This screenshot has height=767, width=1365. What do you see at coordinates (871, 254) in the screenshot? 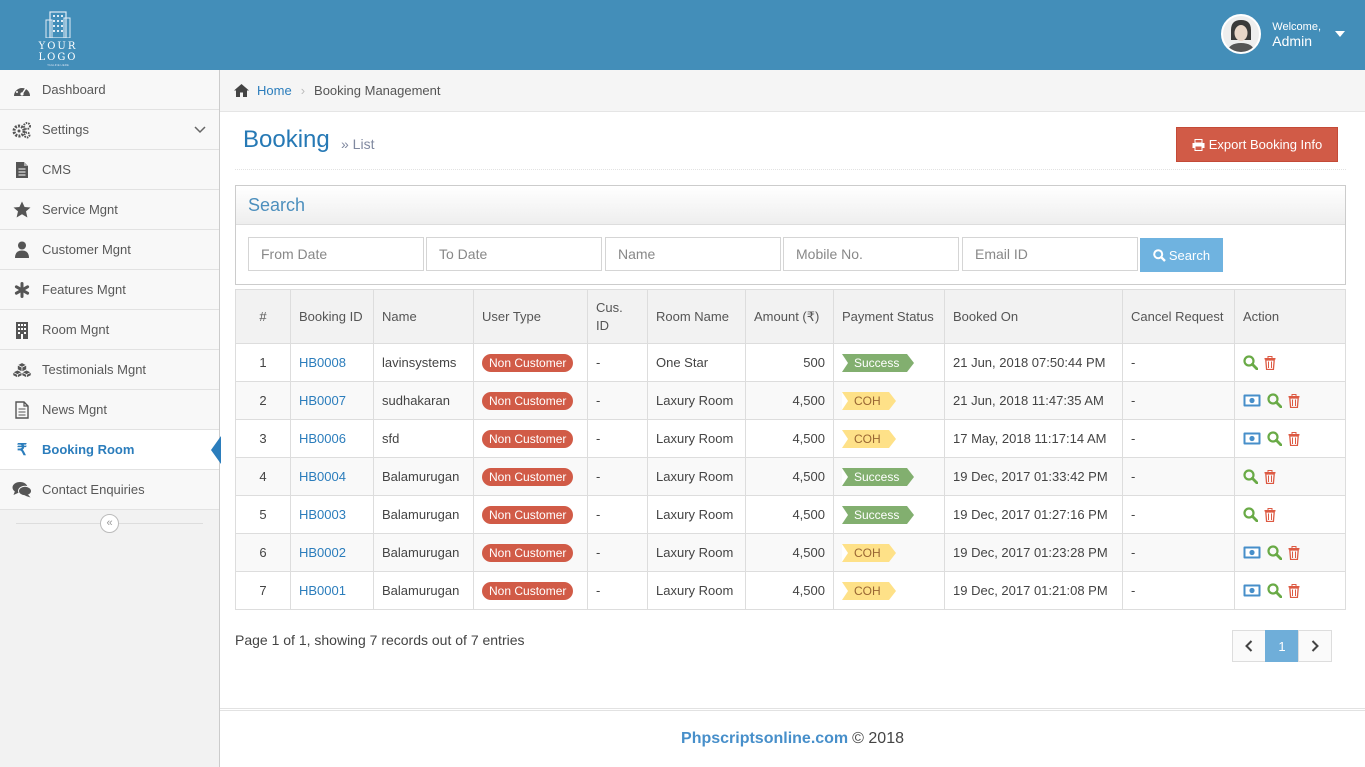
I see `mobile-input: Mobile No.` at bounding box center [871, 254].